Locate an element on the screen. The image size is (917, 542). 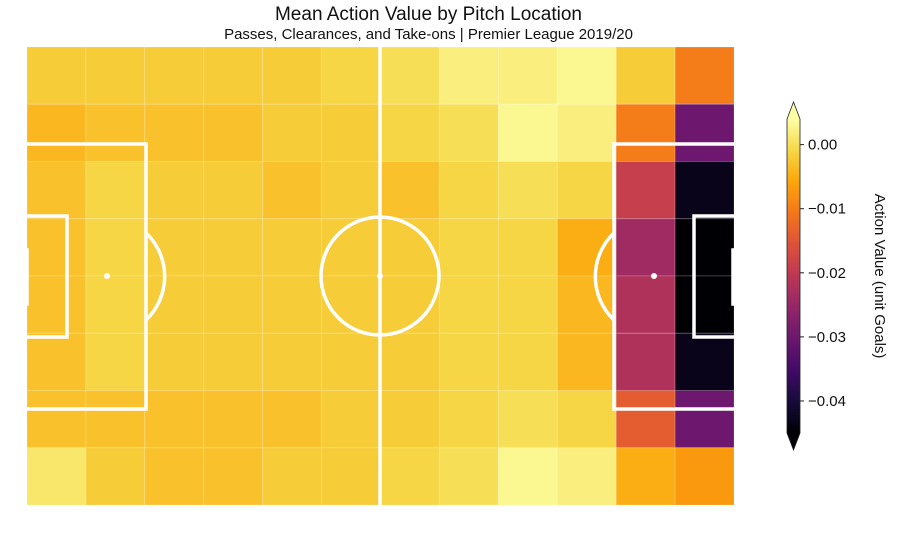
right-goal is located at coordinates (732, 277).